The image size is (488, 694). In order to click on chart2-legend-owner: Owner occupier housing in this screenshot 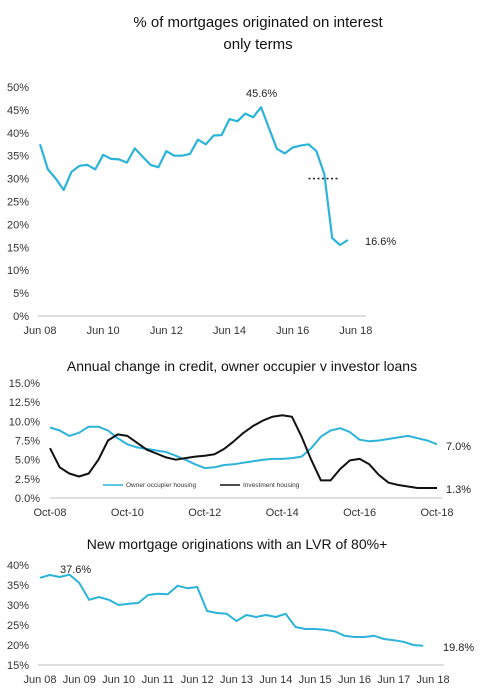, I will do `click(161, 485)`.